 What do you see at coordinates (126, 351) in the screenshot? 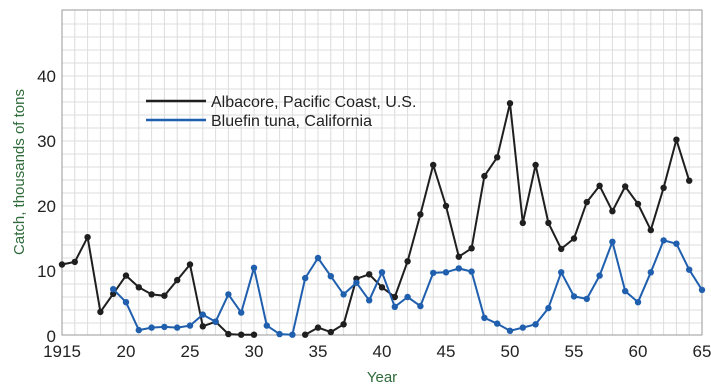
I see `x-tick-label: 20` at bounding box center [126, 351].